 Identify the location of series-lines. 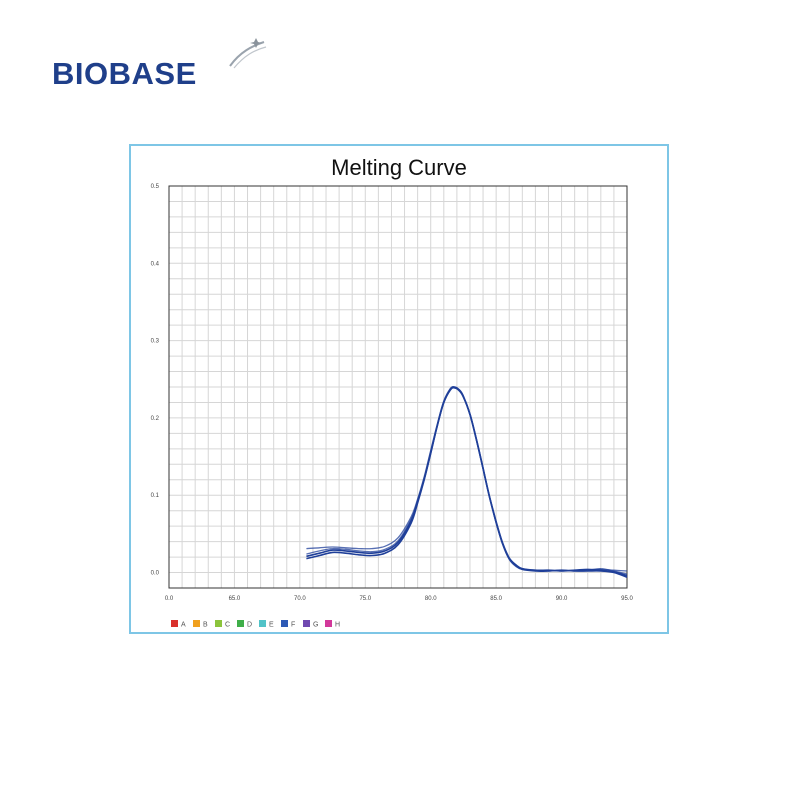
(467, 482).